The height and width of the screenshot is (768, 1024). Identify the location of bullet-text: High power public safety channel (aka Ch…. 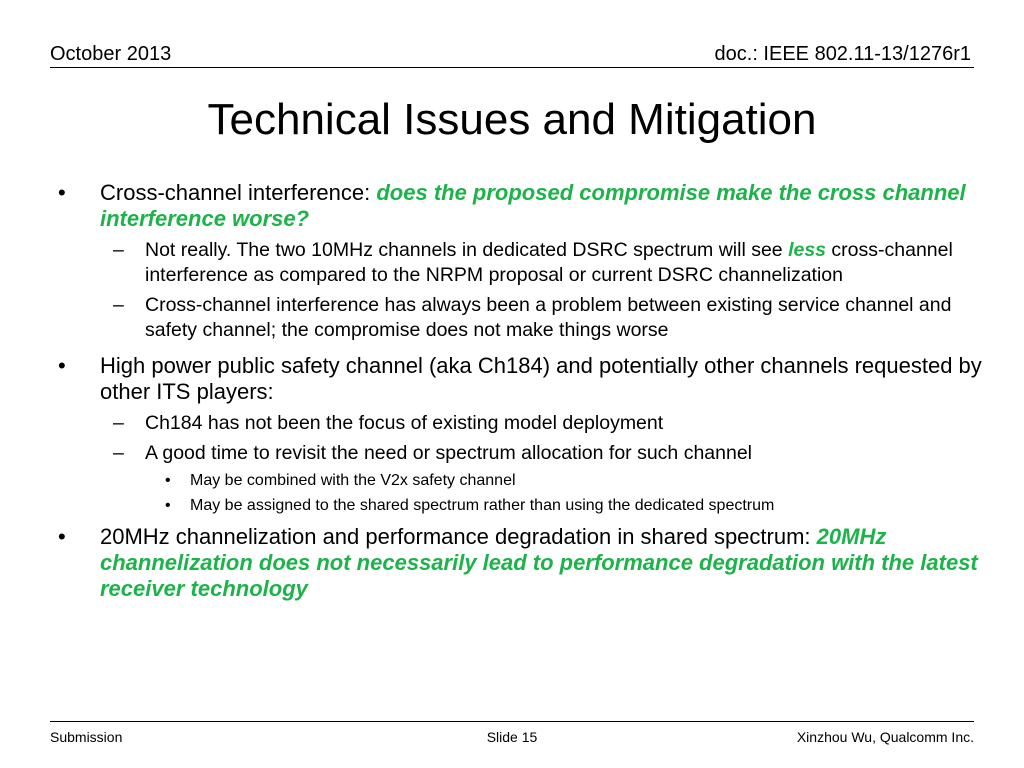
(541, 378).